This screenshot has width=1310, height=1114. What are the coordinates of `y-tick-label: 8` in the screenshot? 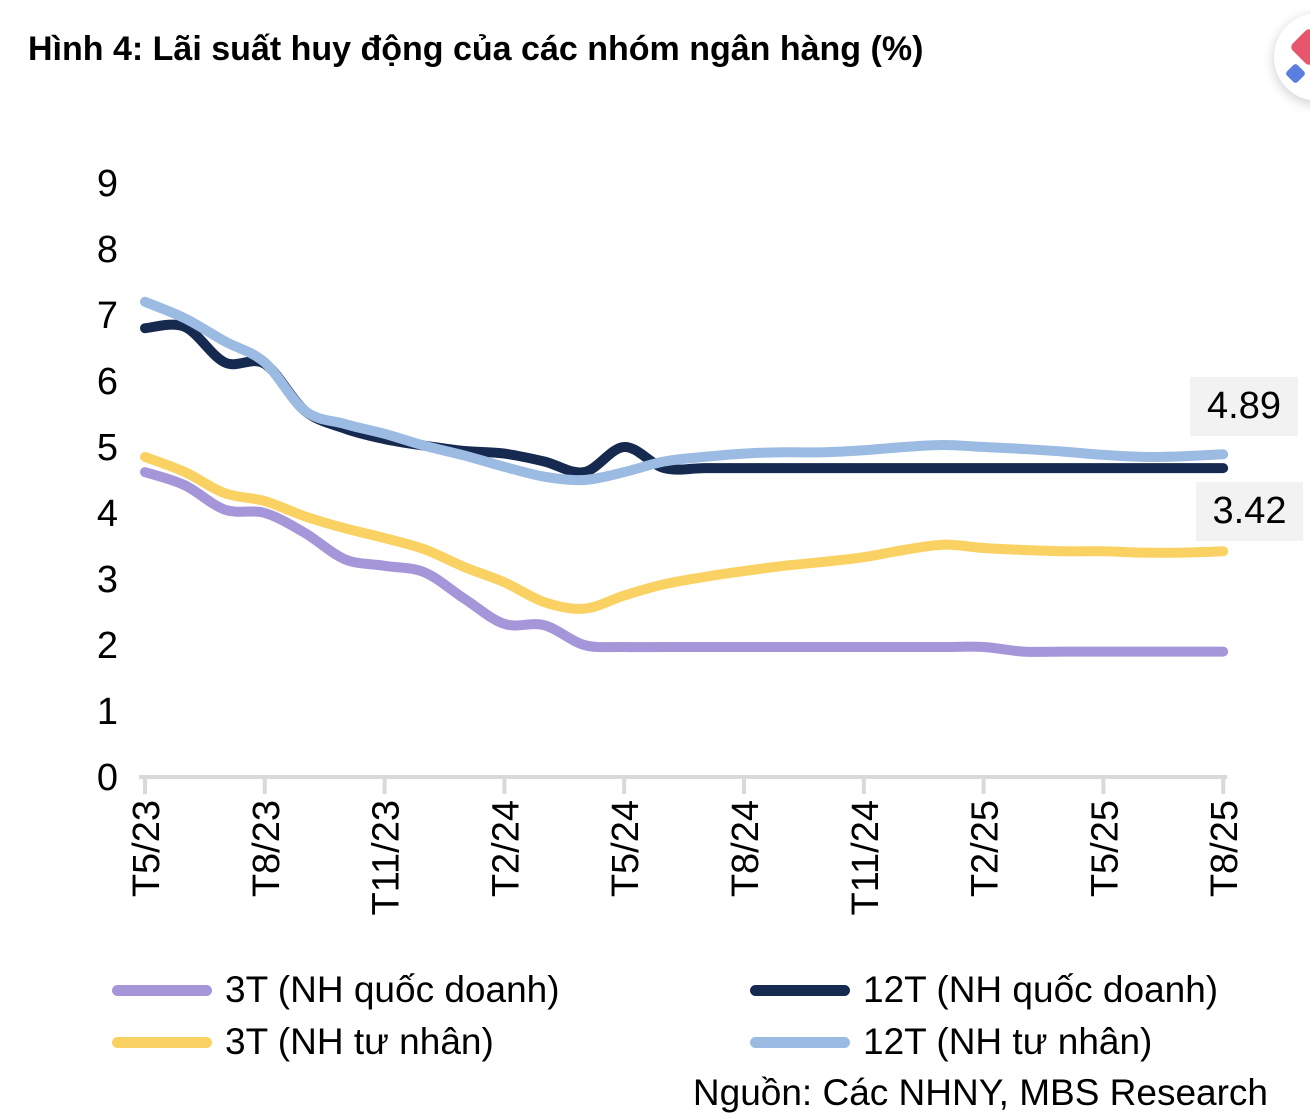 It's located at (107, 250).